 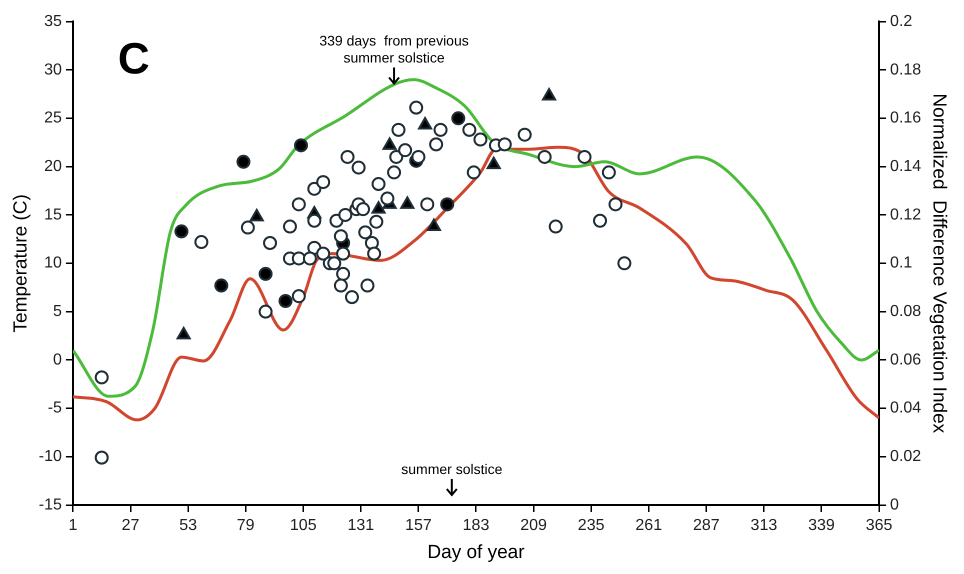 I want to click on y2-tick-label: 0.12, so click(x=906, y=215).